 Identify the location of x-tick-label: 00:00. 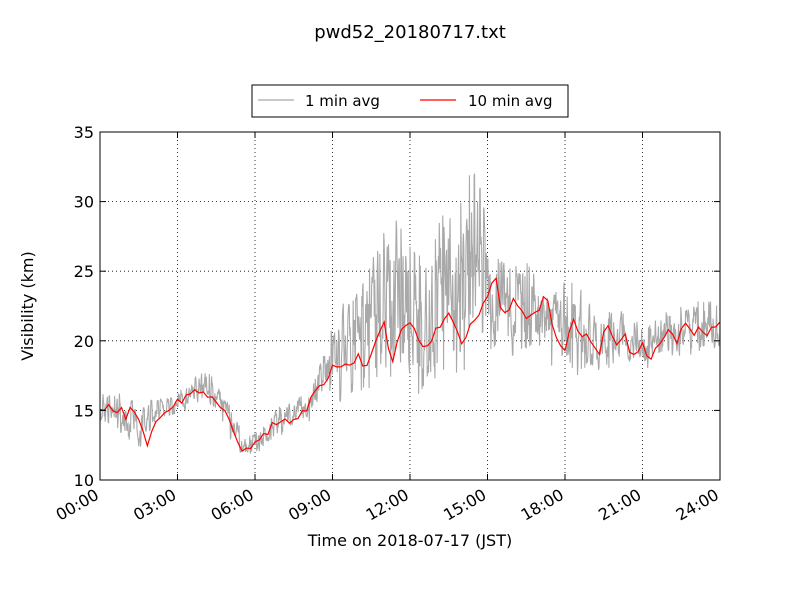
(77, 505).